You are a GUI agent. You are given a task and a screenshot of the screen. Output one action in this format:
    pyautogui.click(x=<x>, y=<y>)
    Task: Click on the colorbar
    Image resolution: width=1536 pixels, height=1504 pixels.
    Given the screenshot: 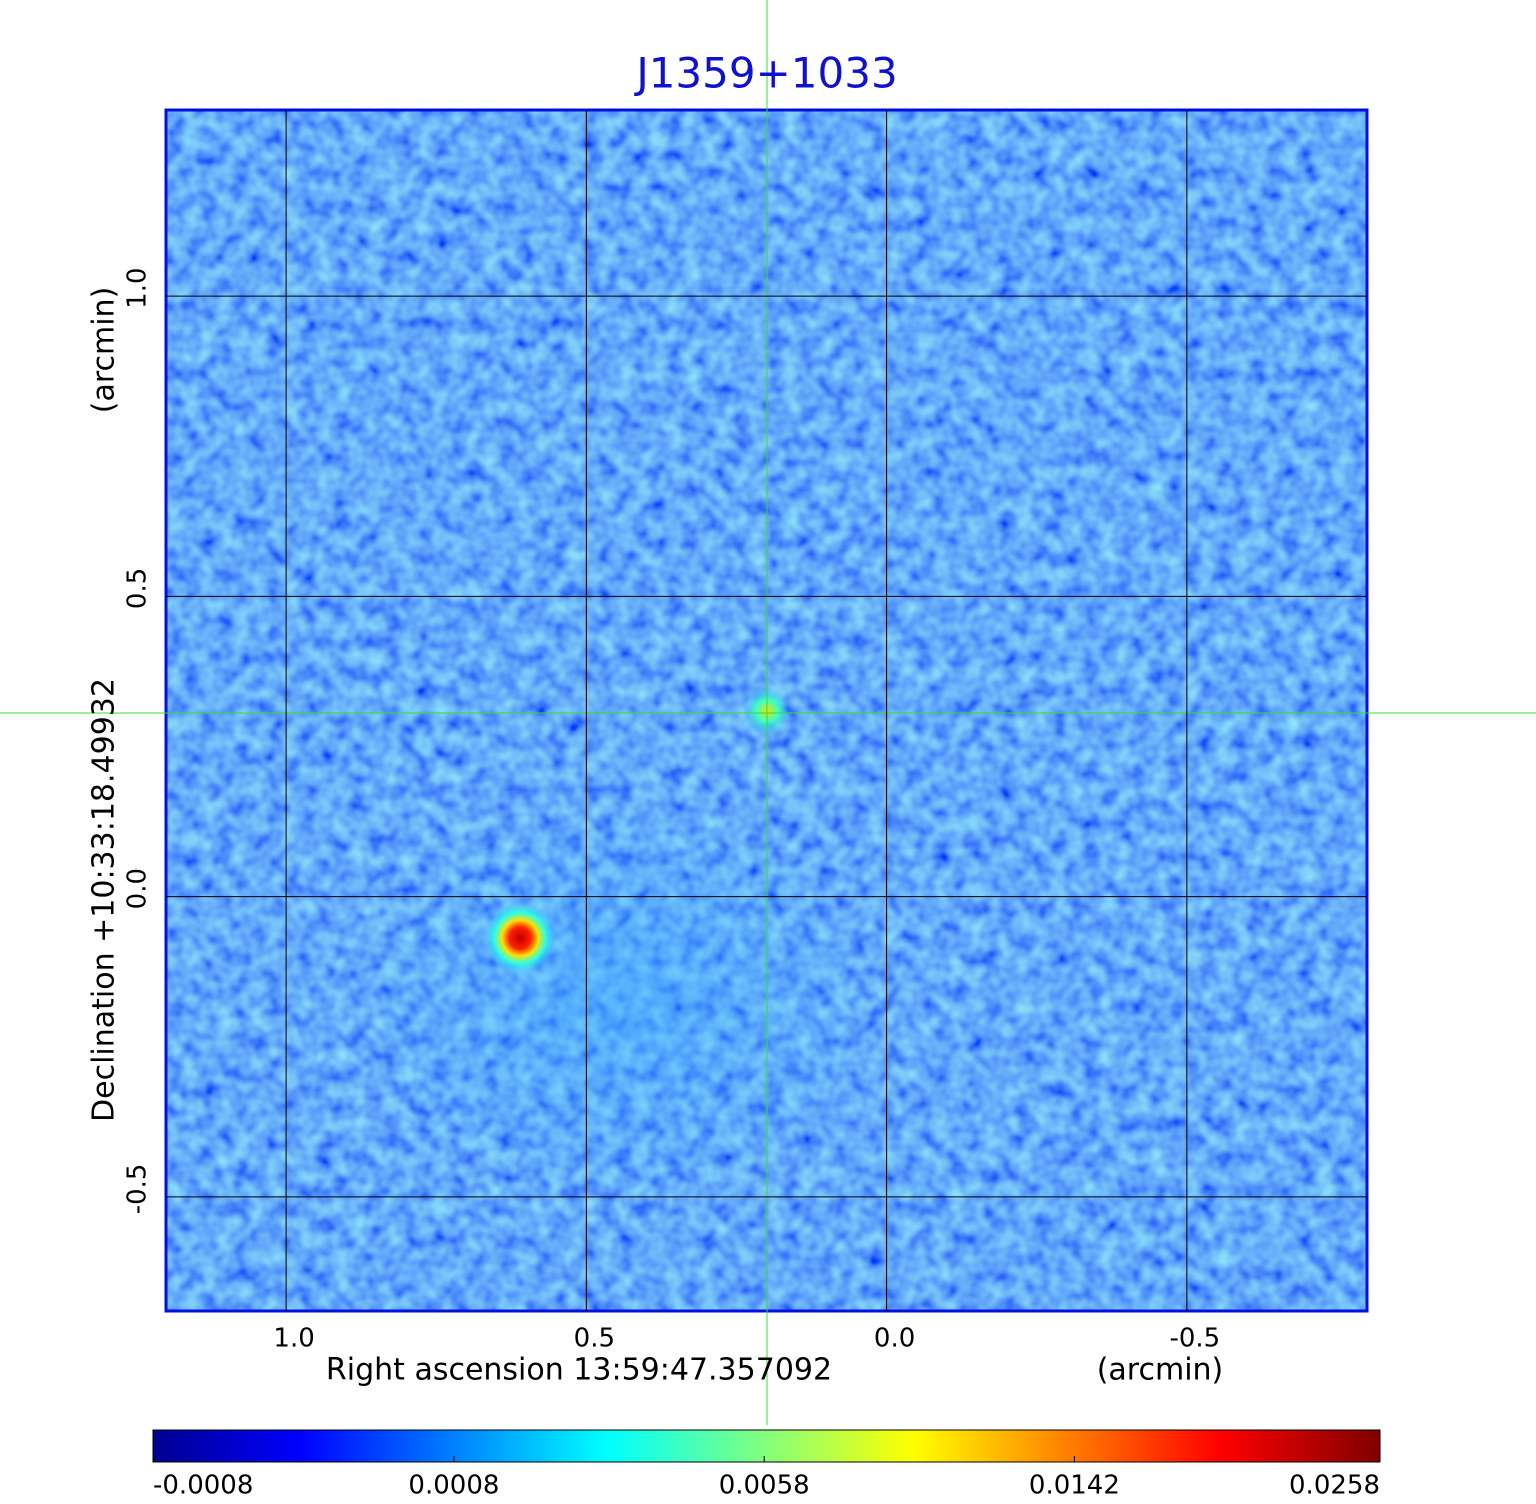 What is the action you would take?
    pyautogui.click(x=766, y=1446)
    